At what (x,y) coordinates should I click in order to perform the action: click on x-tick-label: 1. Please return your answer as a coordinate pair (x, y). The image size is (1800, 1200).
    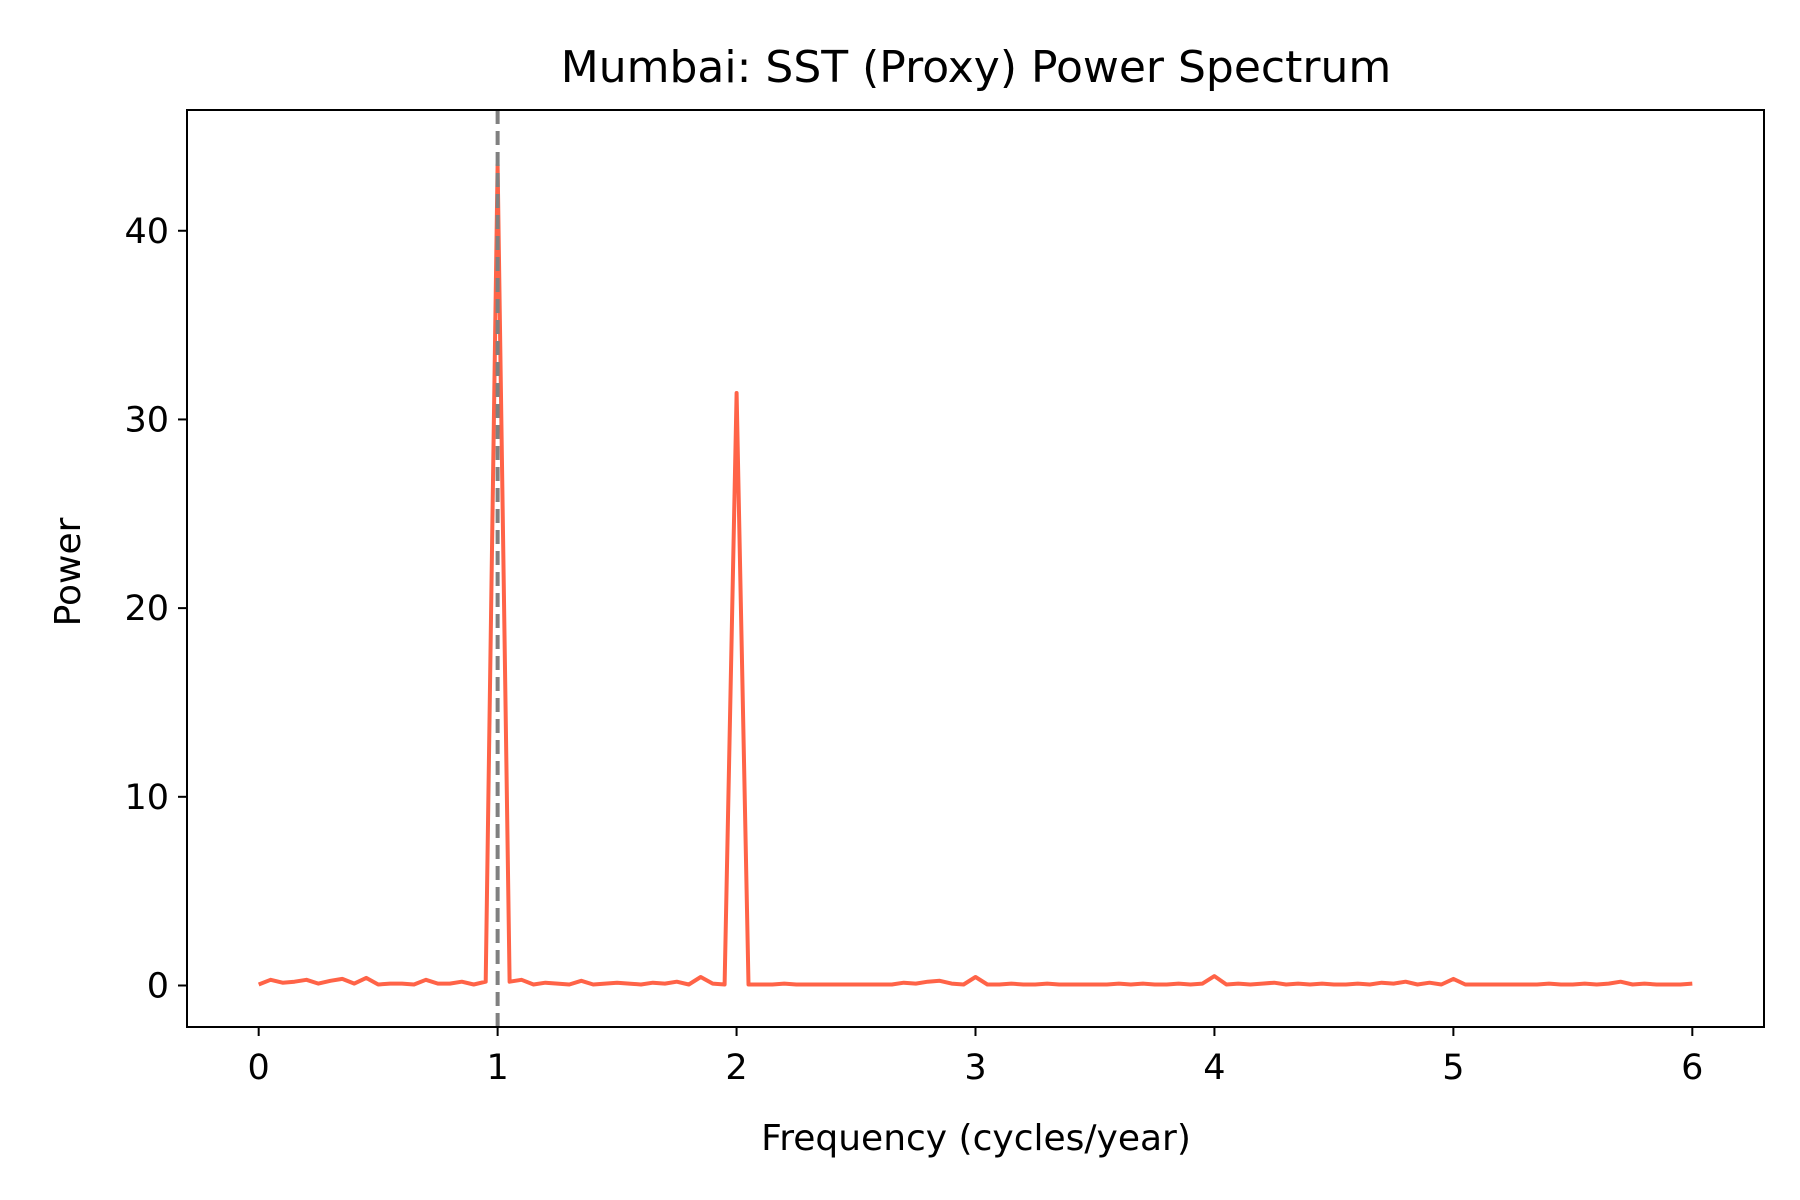
    Looking at the image, I should click on (497, 1068).